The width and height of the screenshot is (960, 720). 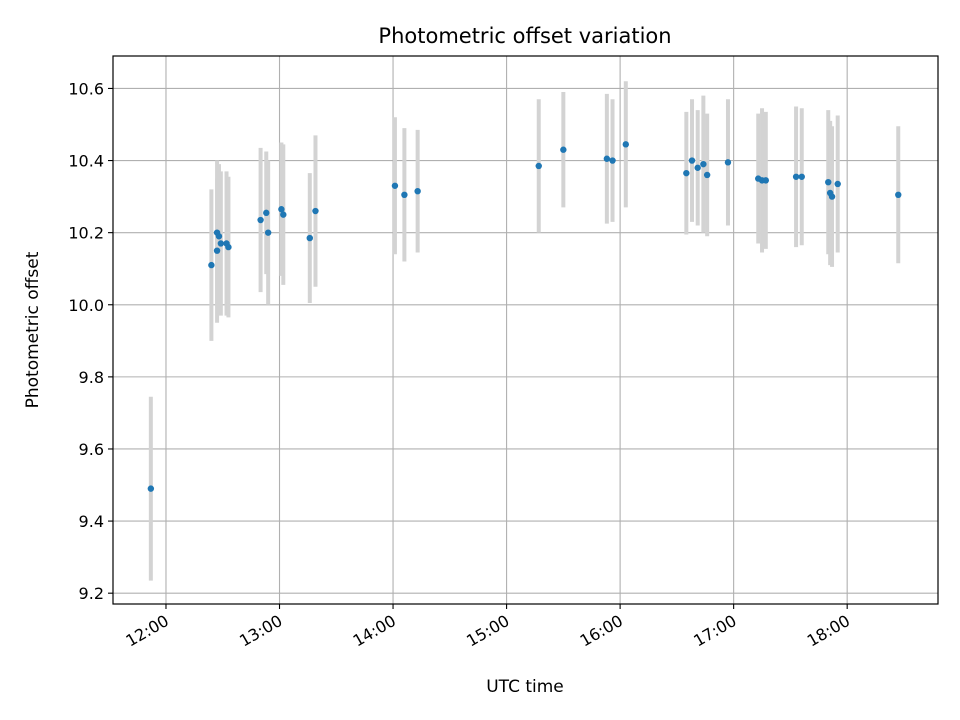 I want to click on y-tick-label: 9.6, so click(x=91, y=449).